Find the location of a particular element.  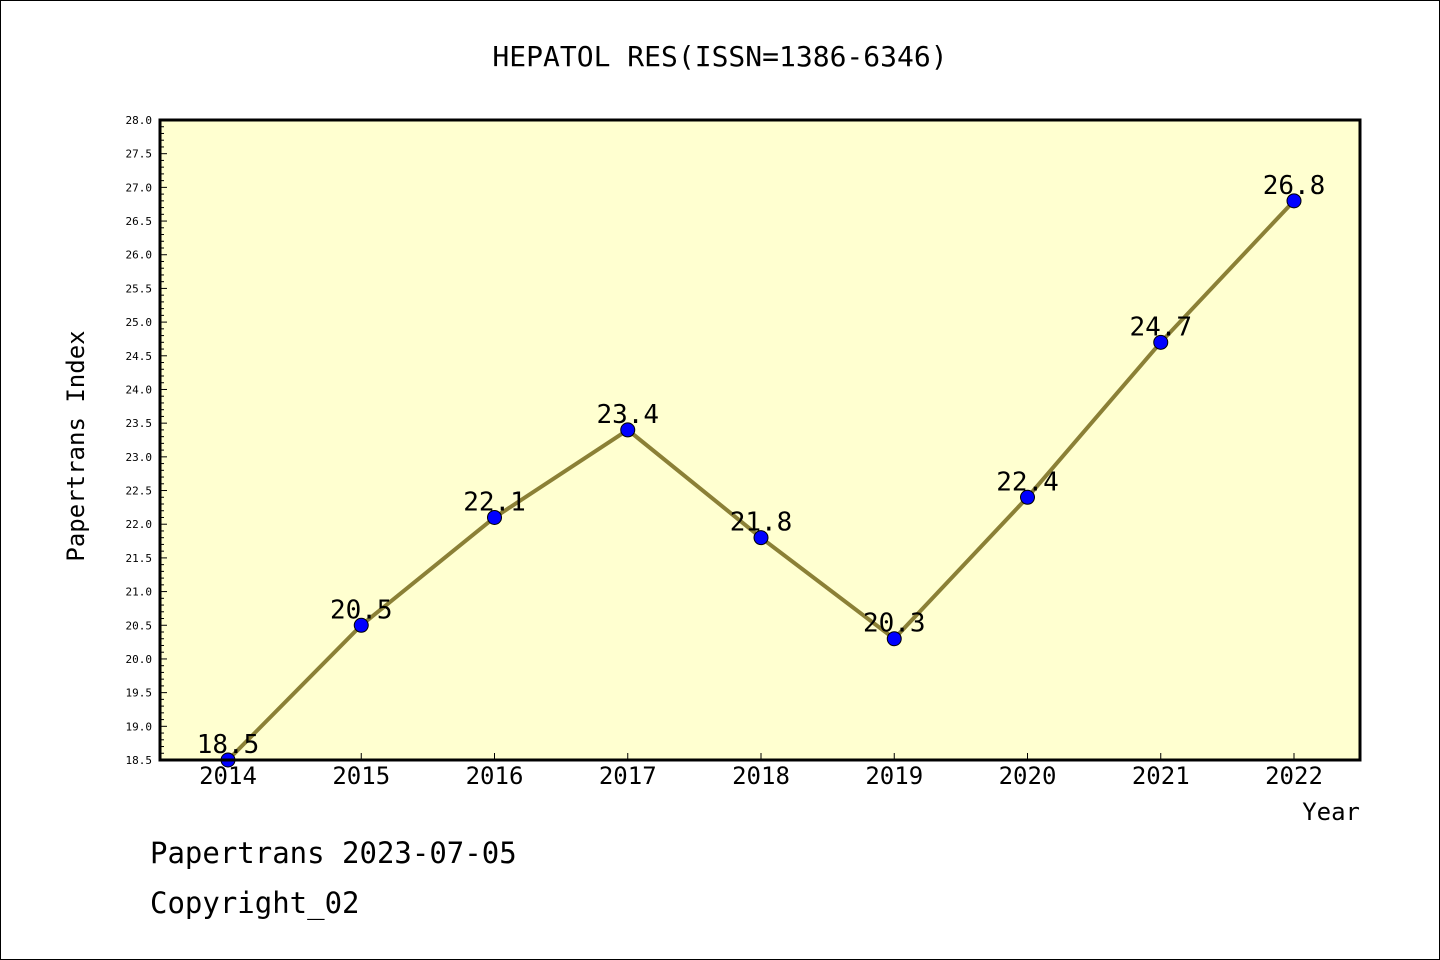

y-tick-label: 21.0 is located at coordinates (139, 592).